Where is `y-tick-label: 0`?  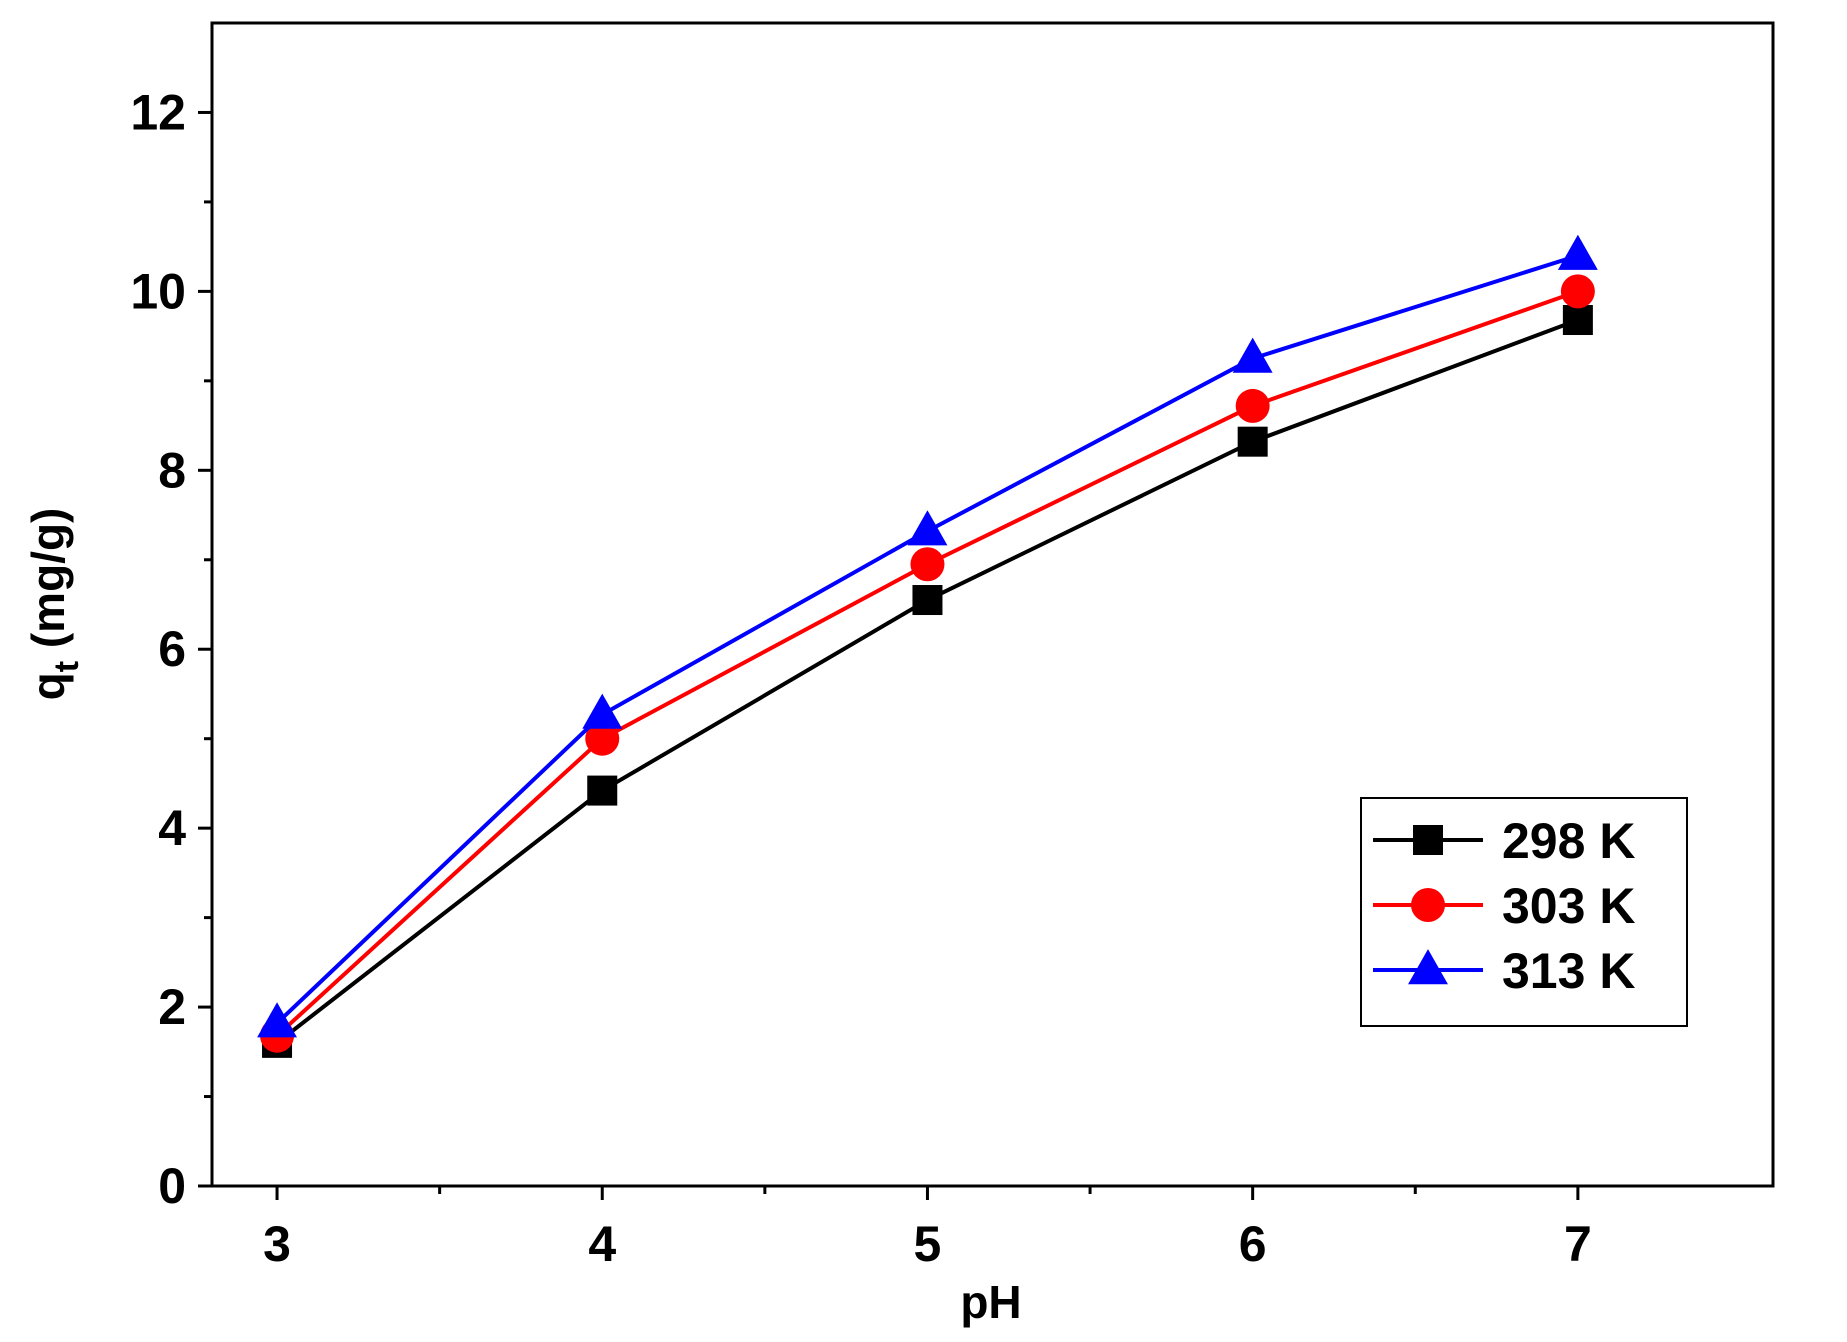 y-tick-label: 0 is located at coordinates (172, 1186).